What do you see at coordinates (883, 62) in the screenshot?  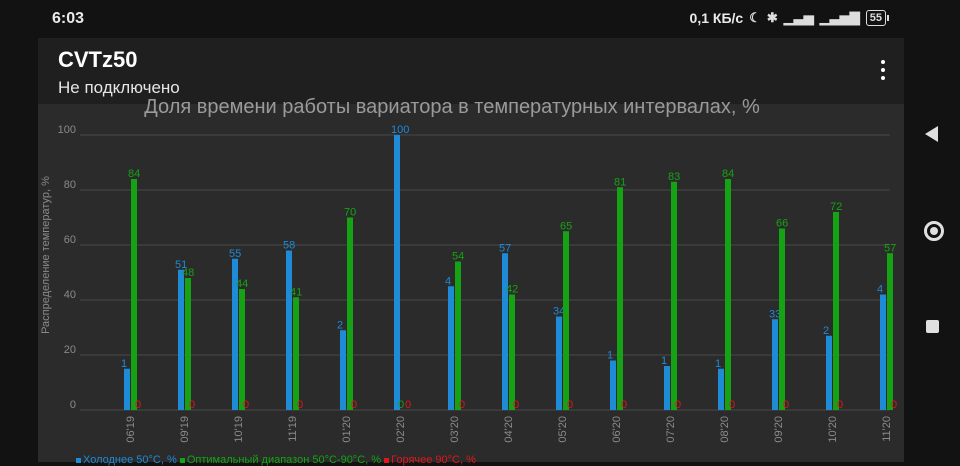 I see `more-vert-icon` at bounding box center [883, 62].